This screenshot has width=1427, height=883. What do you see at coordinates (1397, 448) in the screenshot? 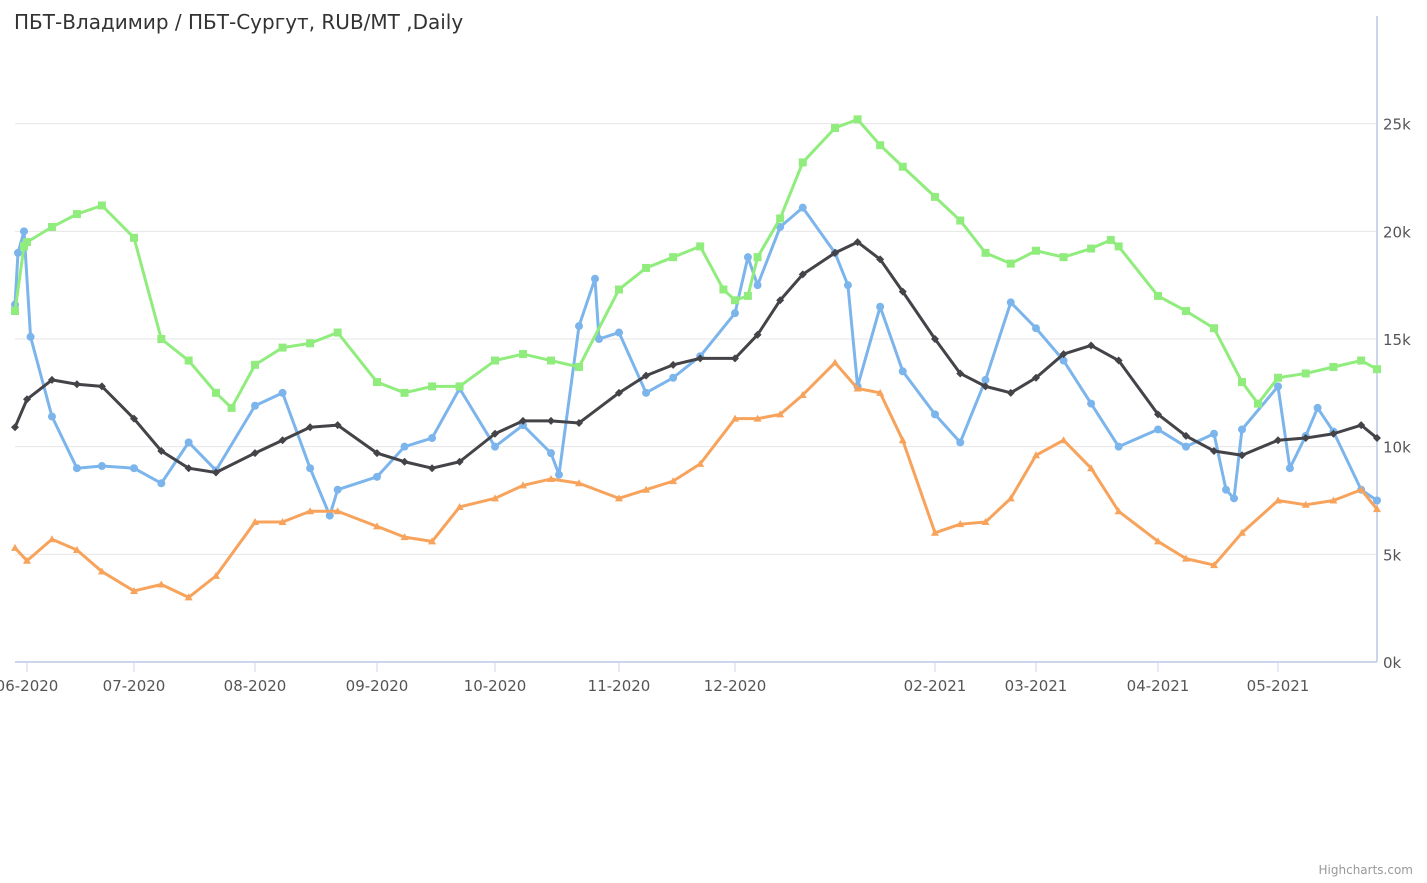
I see `y-tick-label: 10k` at bounding box center [1397, 448].